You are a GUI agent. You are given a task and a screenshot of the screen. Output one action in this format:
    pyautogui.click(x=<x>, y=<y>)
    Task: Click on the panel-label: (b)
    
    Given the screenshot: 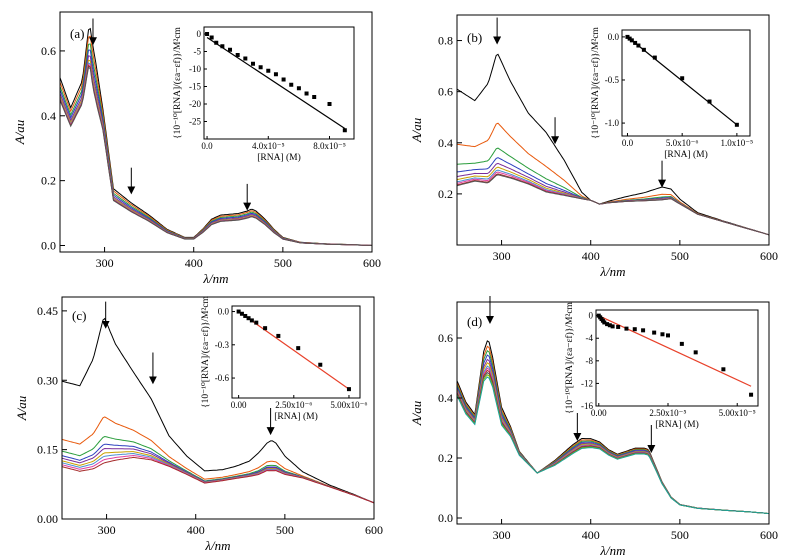 What is the action you would take?
    pyautogui.click(x=474, y=37)
    